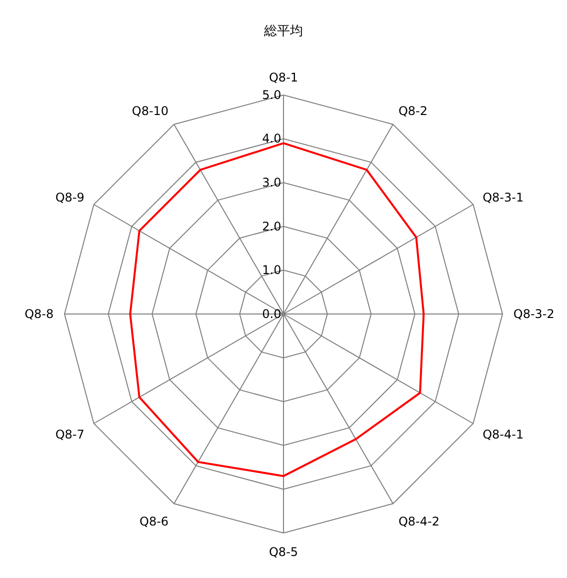 The height and width of the screenshot is (578, 567). I want to click on spoke-label: Q8-6, so click(154, 521).